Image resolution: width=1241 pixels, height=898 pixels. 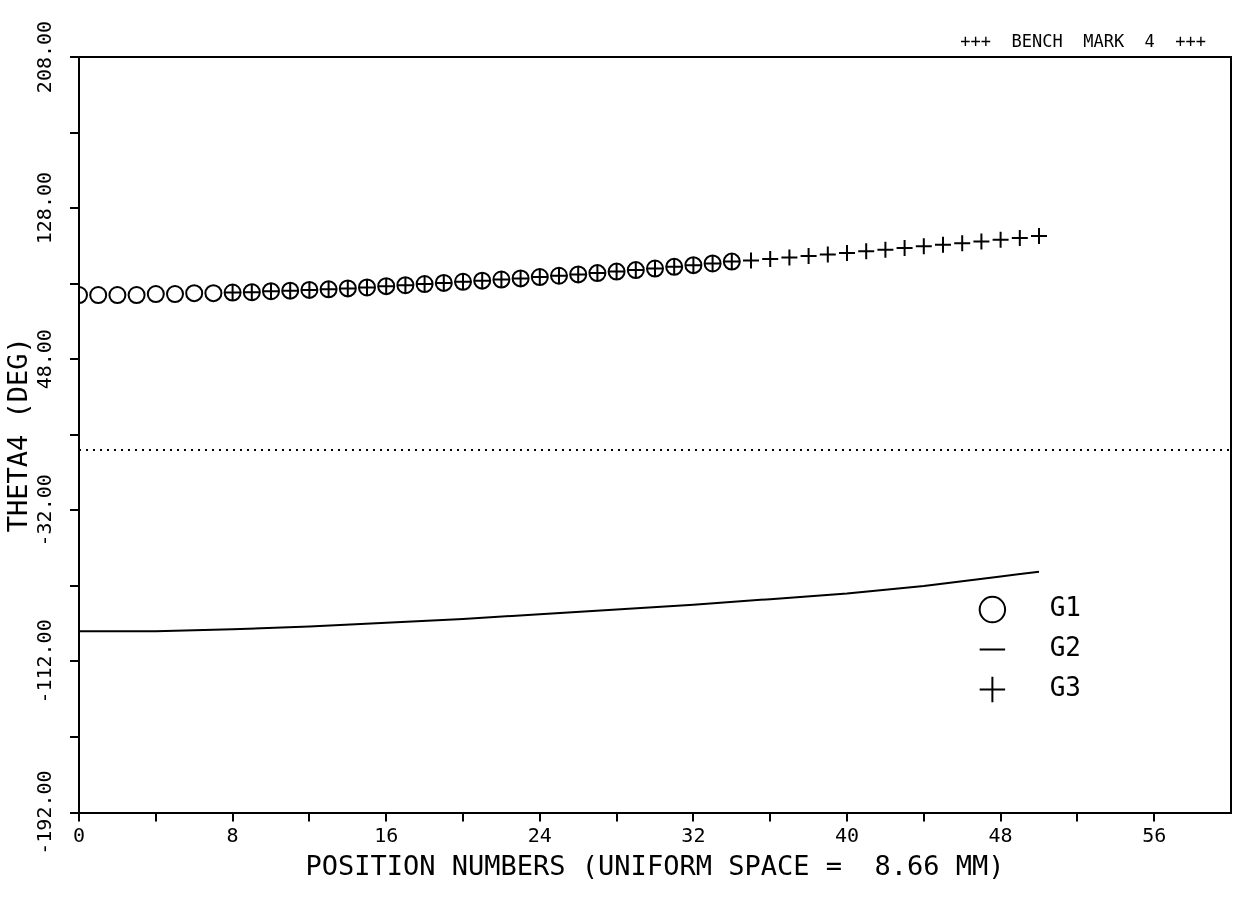 I want to click on x-tick-label: 48, so click(x=1000, y=834).